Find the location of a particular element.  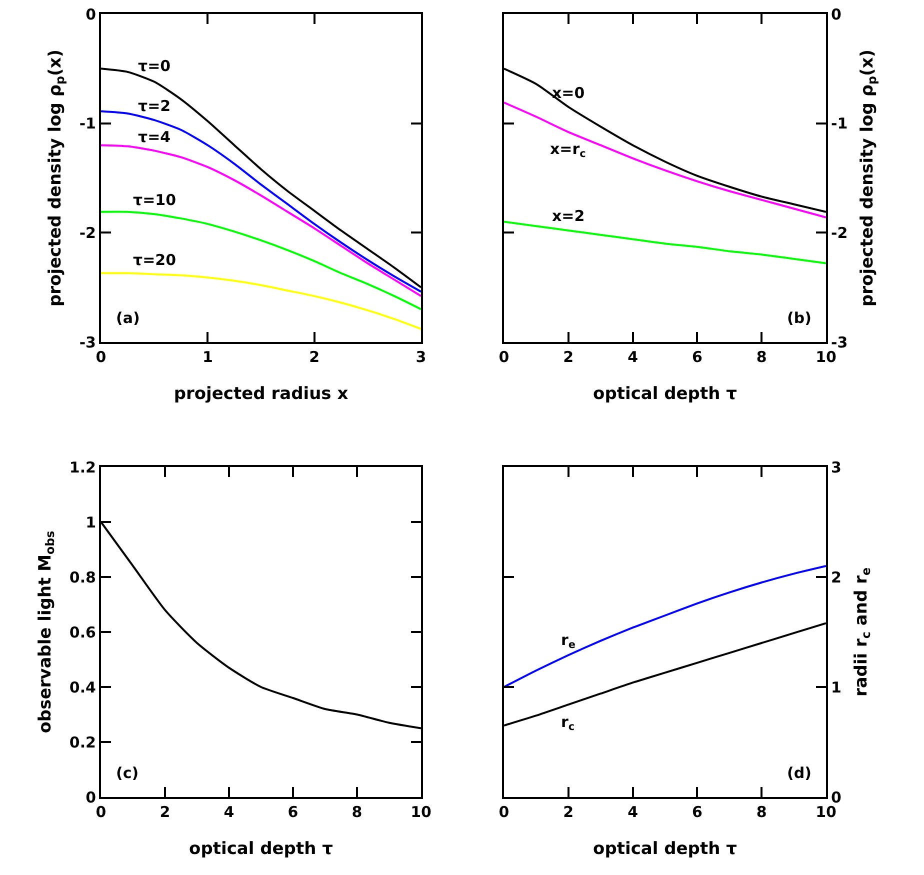

y2-tick-label: 2 is located at coordinates (836, 577).